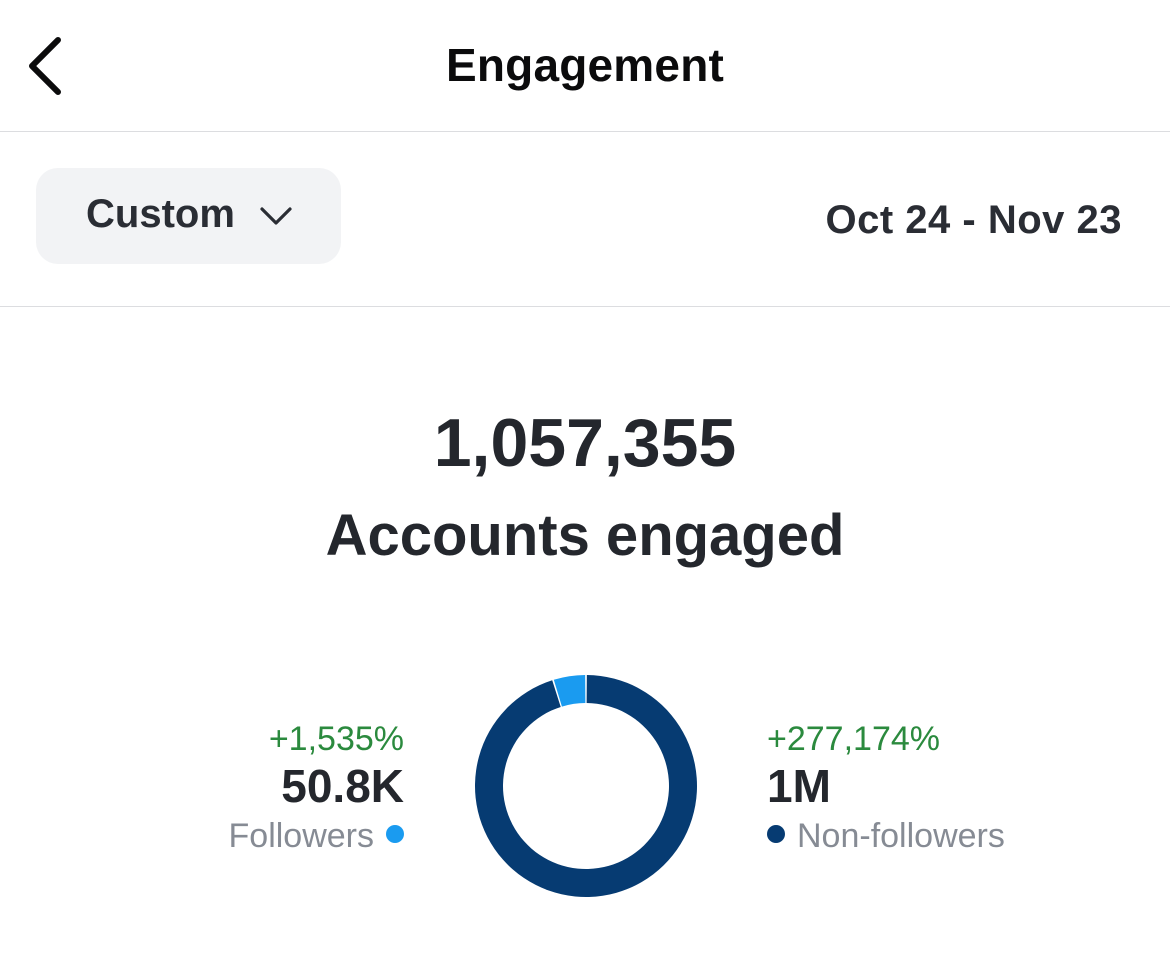 This screenshot has height=957, width=1170. I want to click on followers-change: +1,535%, so click(336, 739).